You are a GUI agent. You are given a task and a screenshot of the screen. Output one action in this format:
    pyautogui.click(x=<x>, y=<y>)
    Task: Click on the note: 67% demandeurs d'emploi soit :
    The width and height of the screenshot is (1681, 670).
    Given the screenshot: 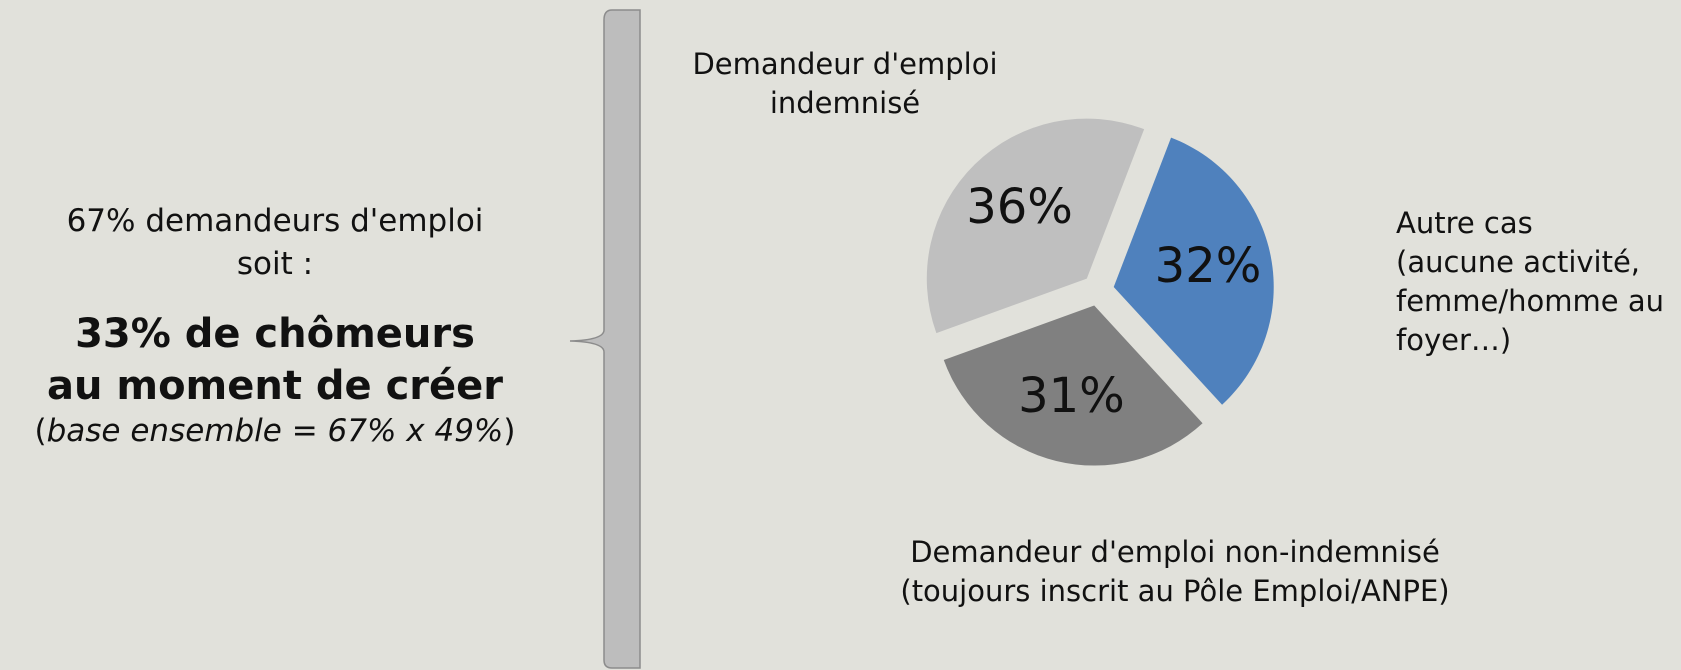 What is the action you would take?
    pyautogui.click(x=275, y=242)
    